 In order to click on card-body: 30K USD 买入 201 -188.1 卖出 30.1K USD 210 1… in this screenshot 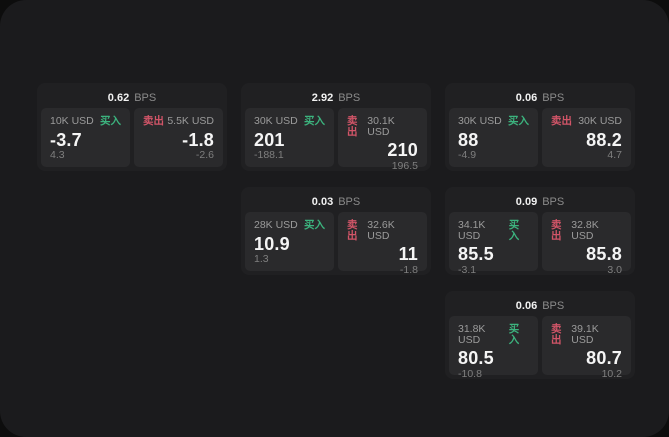, I will do `click(336, 139)`.